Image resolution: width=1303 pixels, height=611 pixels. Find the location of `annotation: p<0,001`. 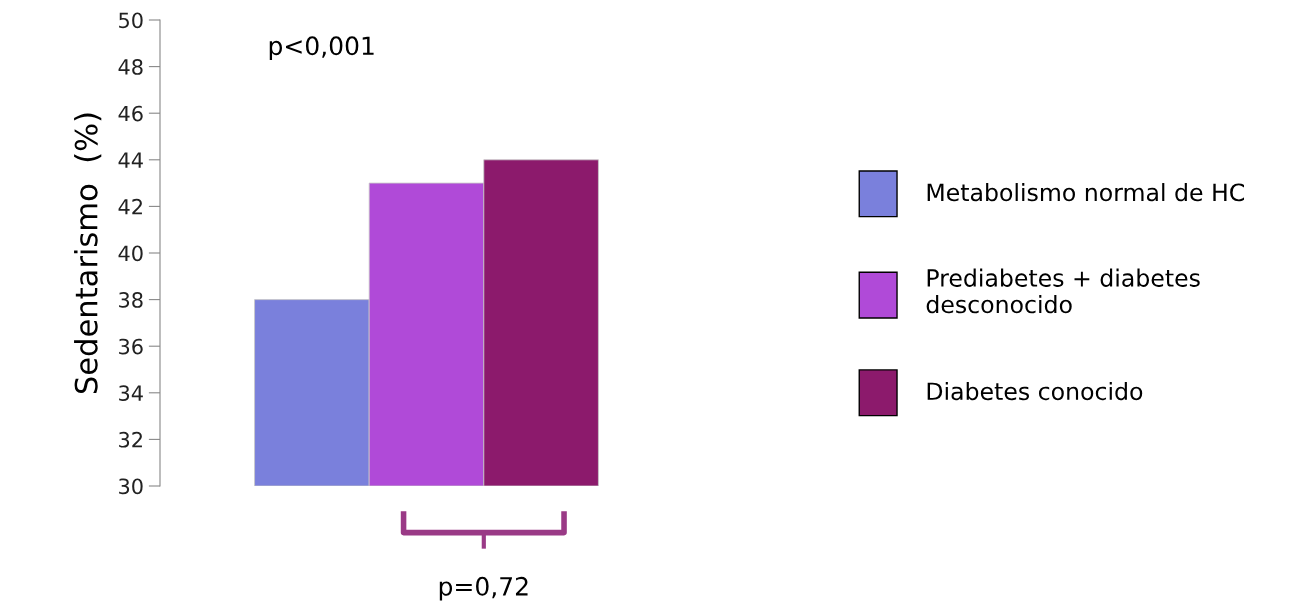

annotation: p<0,001 is located at coordinates (321, 48).